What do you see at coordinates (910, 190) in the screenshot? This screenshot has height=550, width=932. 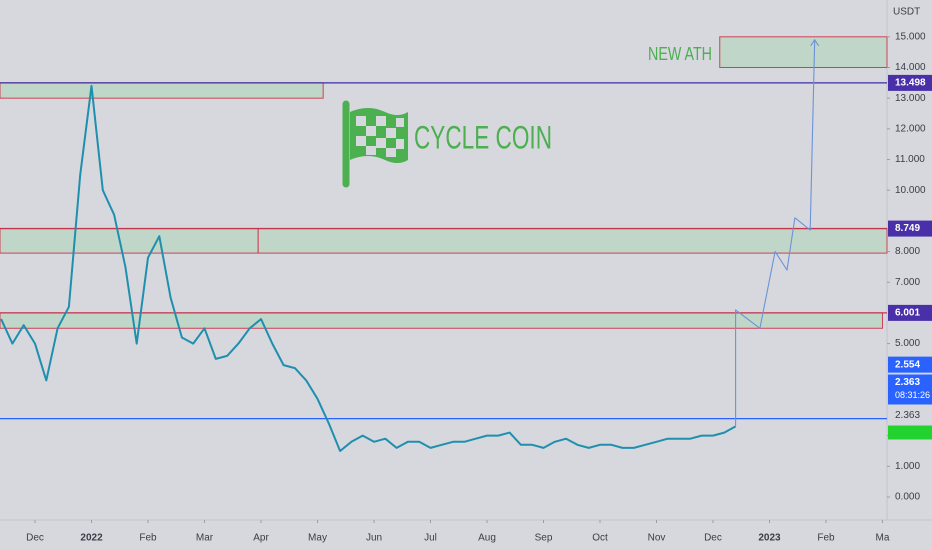 I see `y-tick-label: 10.000` at bounding box center [910, 190].